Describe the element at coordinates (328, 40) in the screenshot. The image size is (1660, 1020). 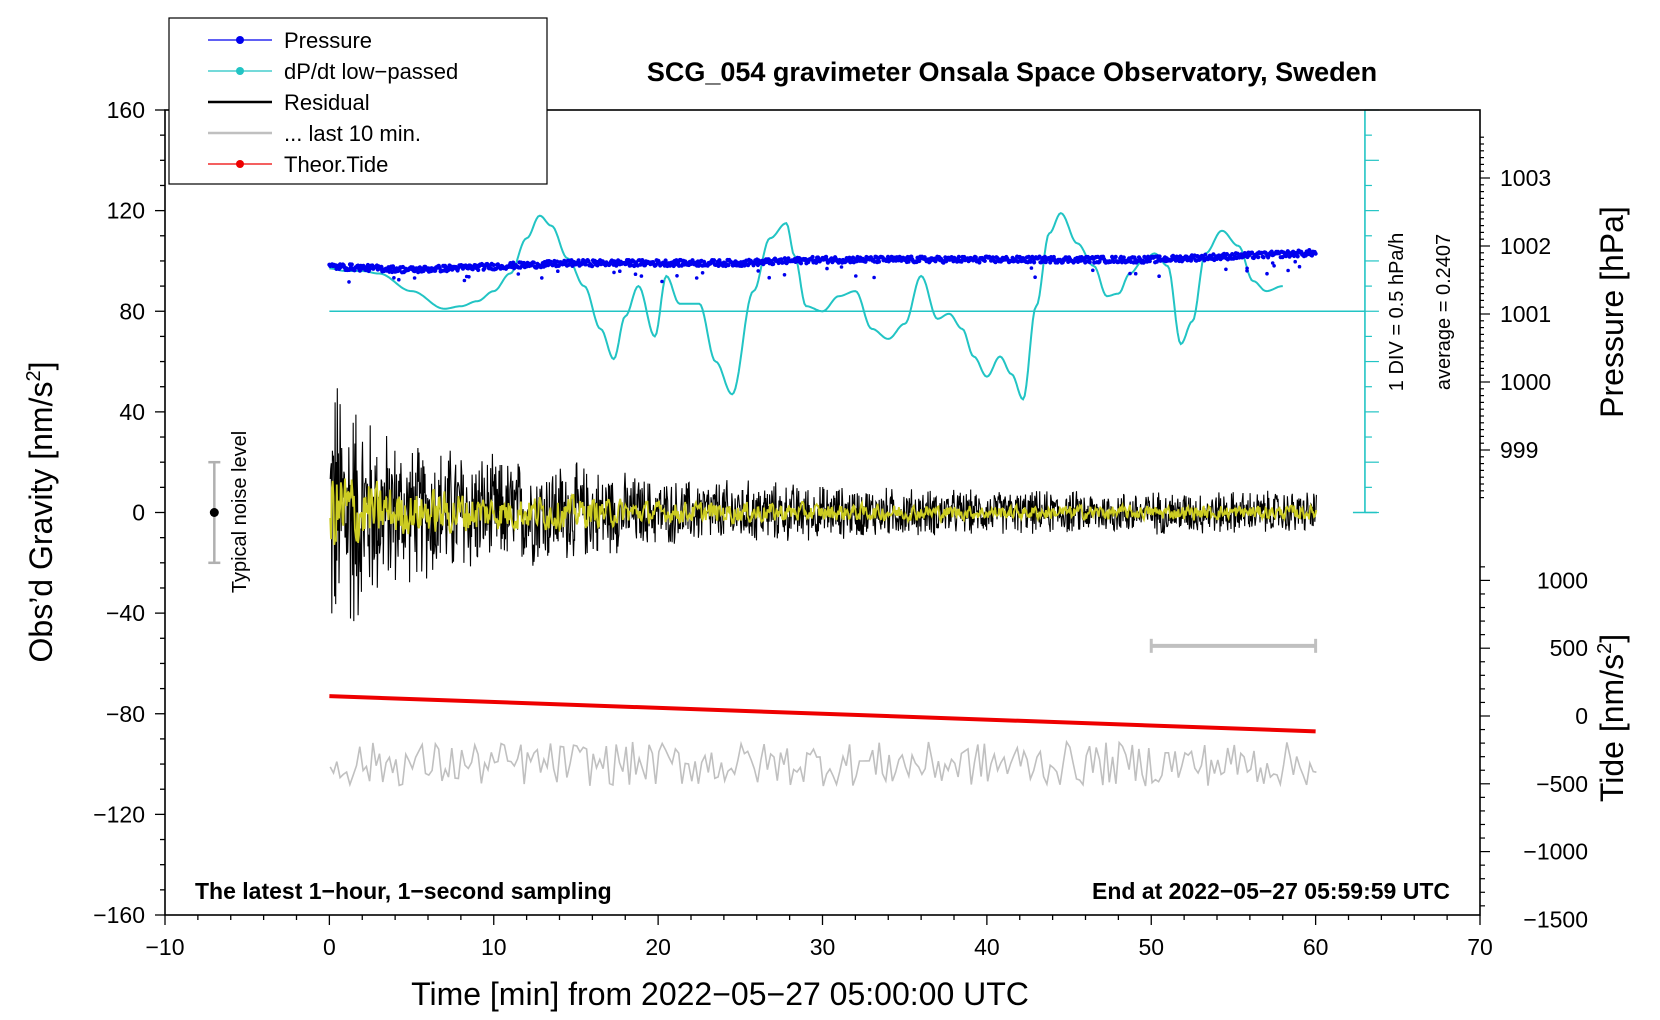
I see `legend-label: Pressure` at that location.